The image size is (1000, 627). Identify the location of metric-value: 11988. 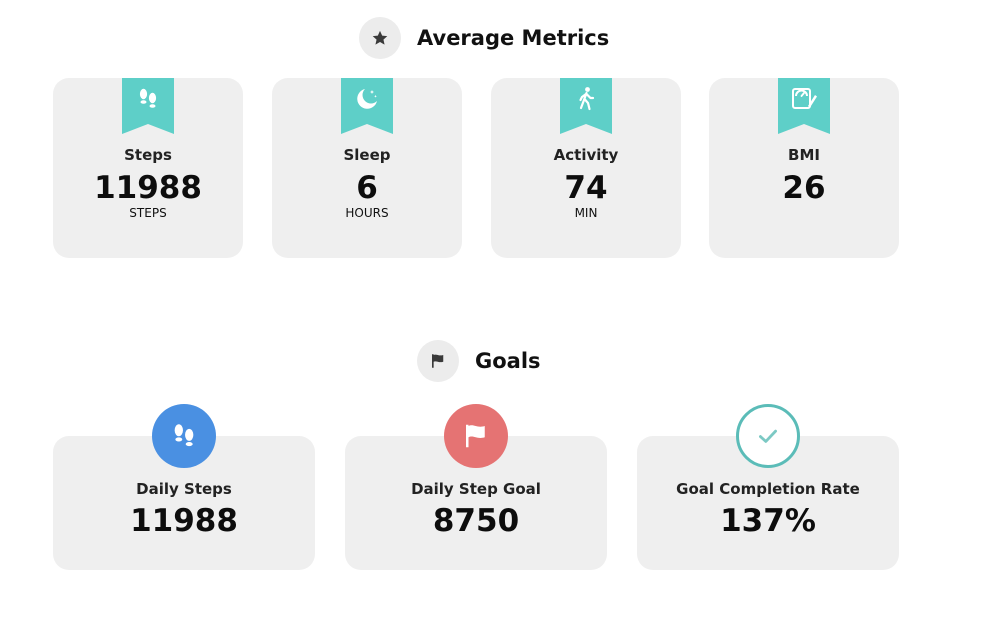
(148, 188).